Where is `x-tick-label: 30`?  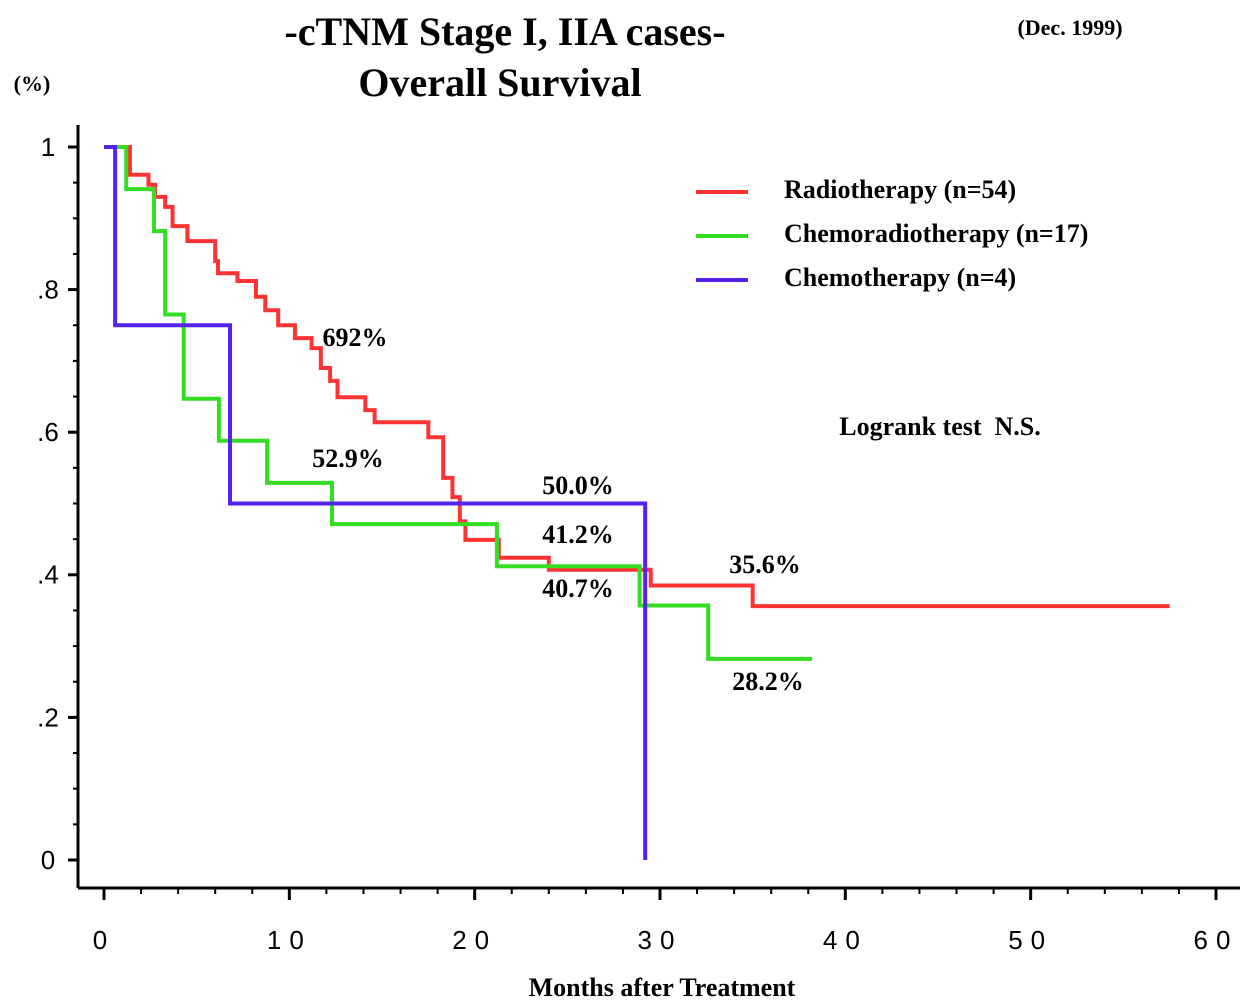
x-tick-label: 30 is located at coordinates (660, 940).